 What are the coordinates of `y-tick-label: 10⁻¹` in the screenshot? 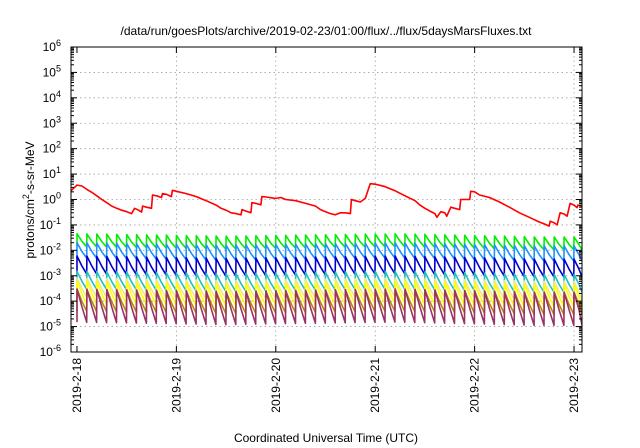 It's located at (50, 224).